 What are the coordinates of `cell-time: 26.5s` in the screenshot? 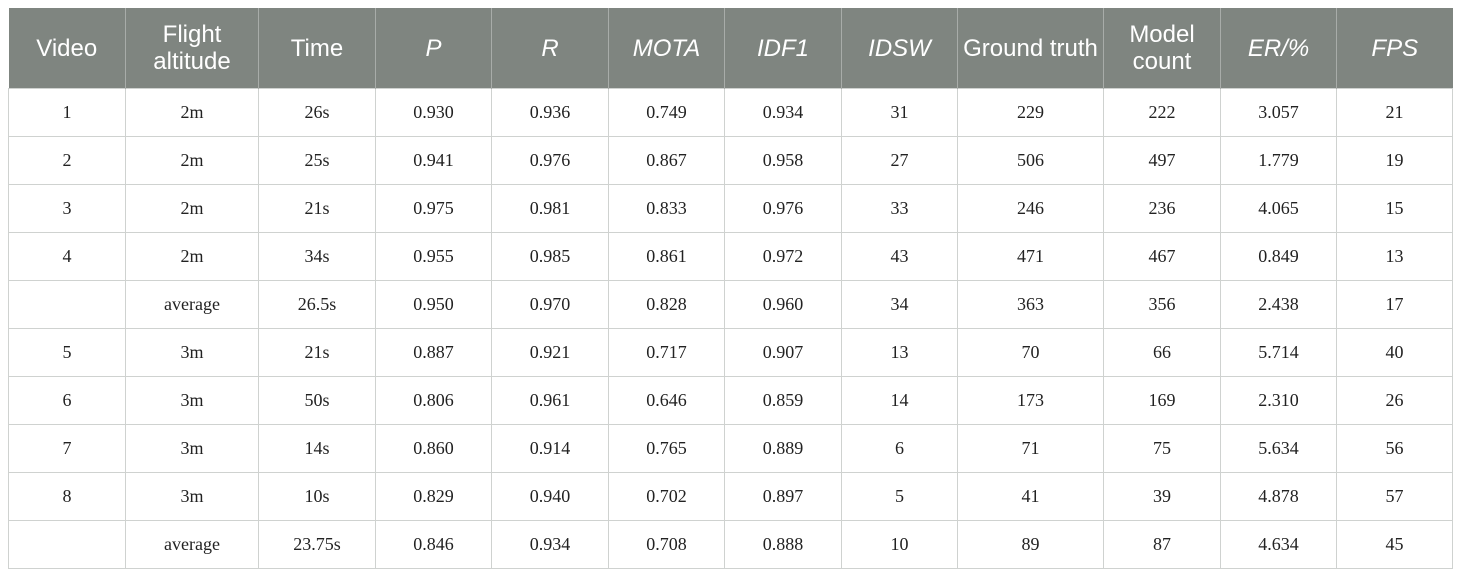 It's located at (317, 304).